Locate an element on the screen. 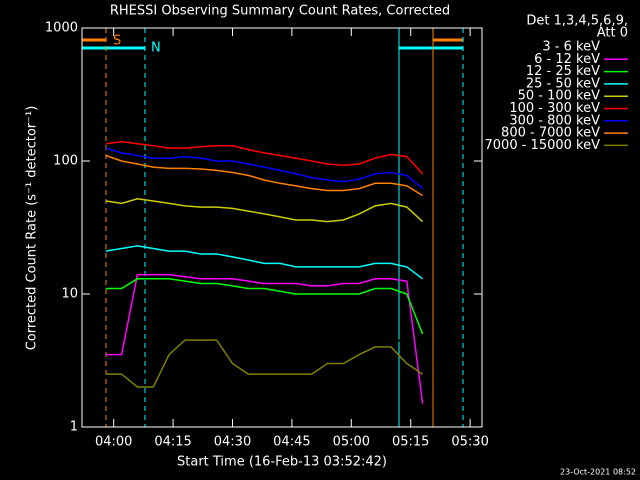  x-axis-label: Start Time (16-Feb-13 03:52:42) is located at coordinates (282, 462).